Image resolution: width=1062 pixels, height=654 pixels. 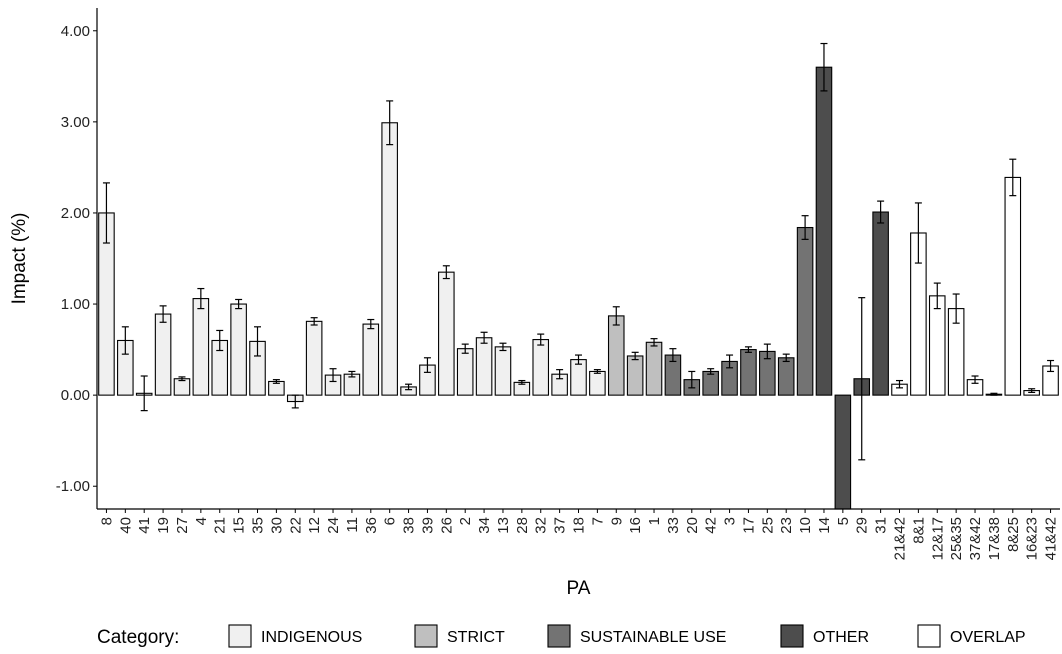 I want to click on x-tick-label: 12, so click(x=314, y=525).